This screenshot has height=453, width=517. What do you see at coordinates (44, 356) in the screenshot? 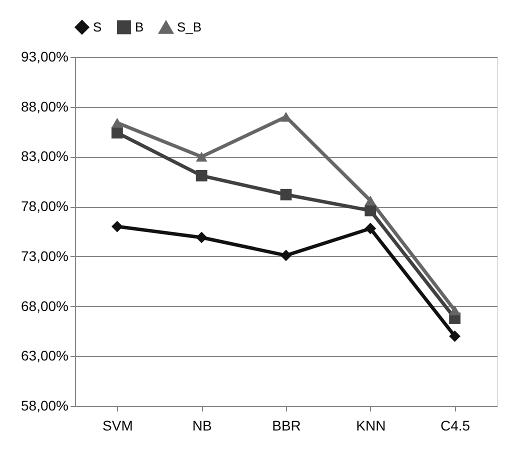
I see `y-tick-label: 63,00%` at bounding box center [44, 356].